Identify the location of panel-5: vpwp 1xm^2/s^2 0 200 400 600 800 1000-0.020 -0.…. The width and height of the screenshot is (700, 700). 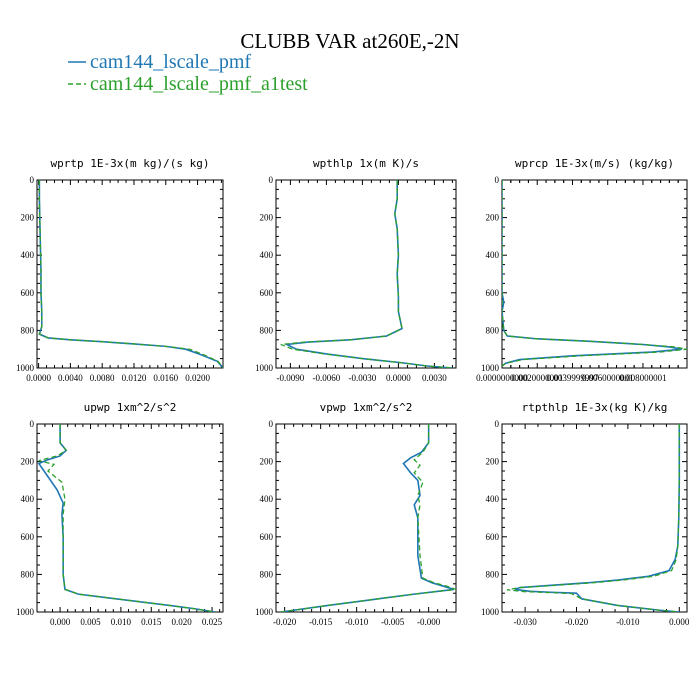
(356, 514).